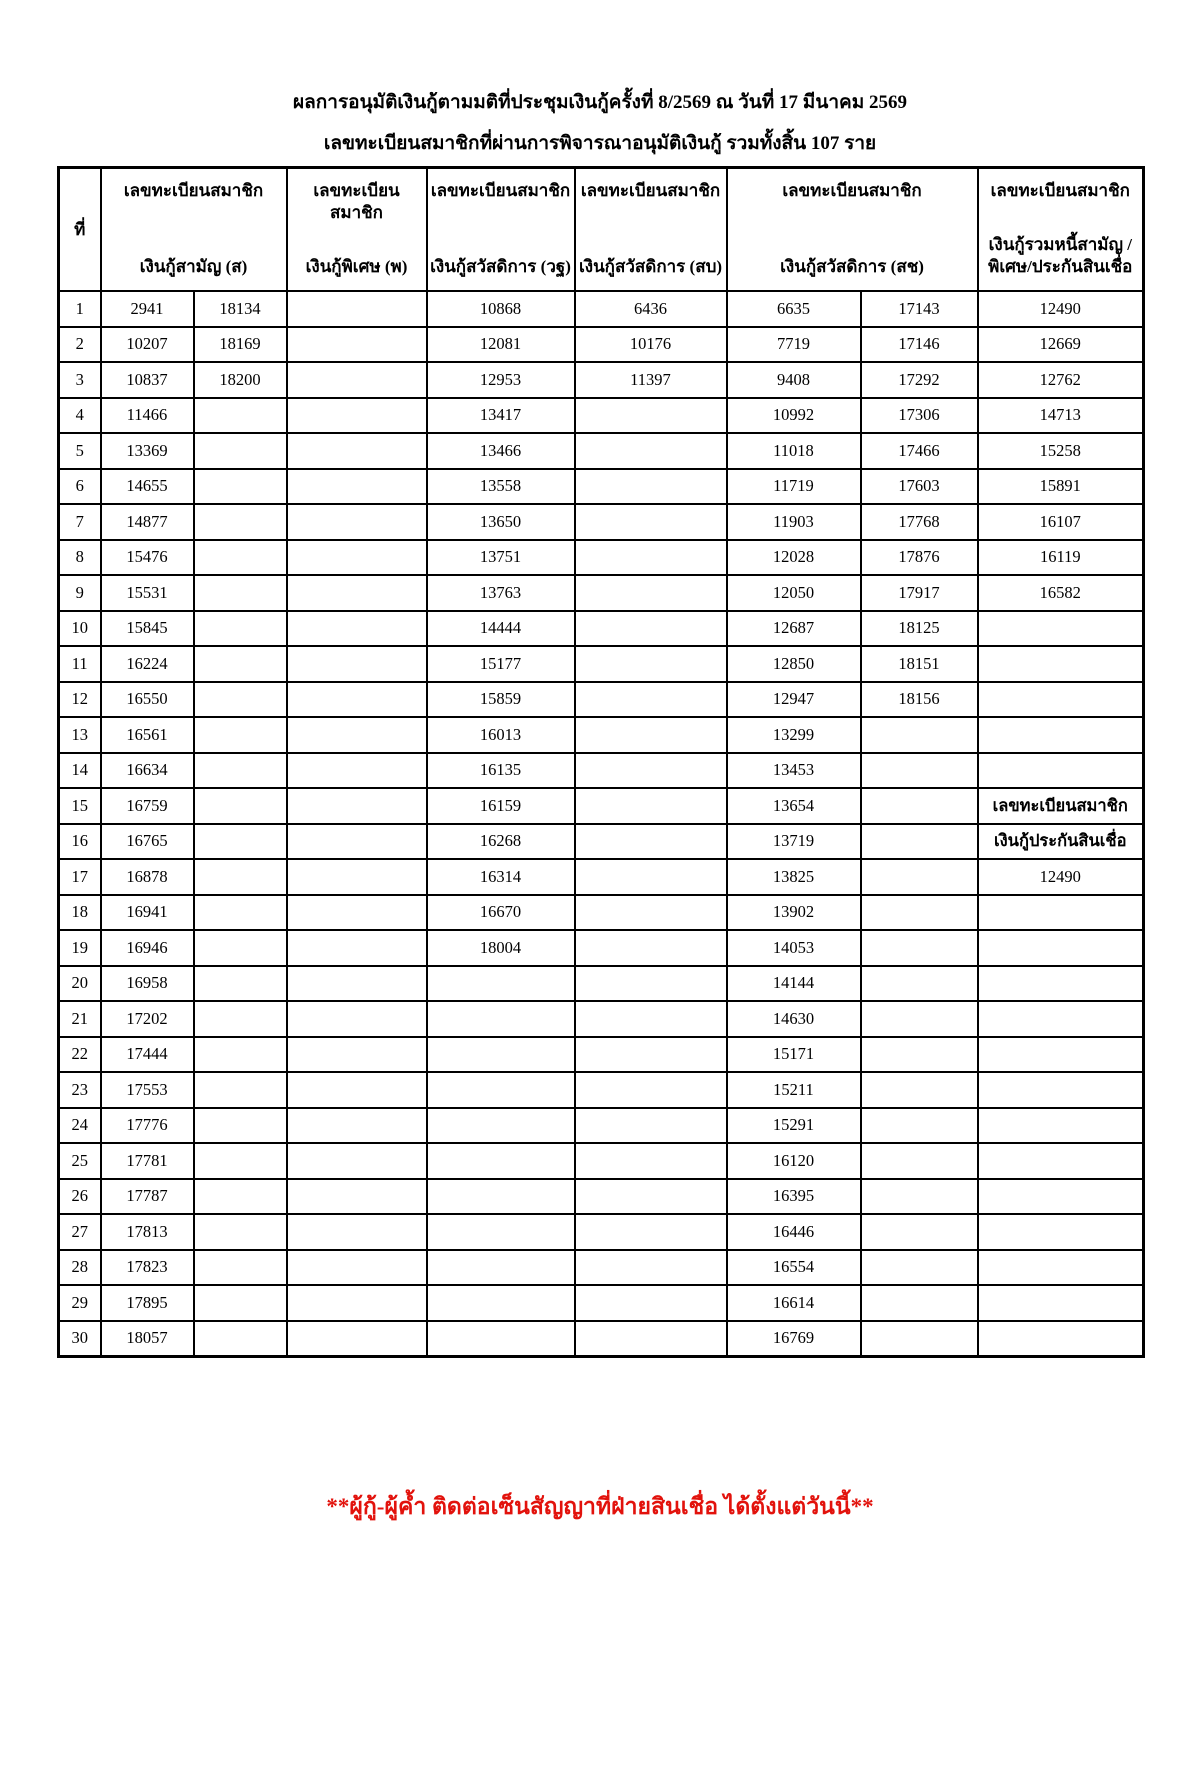 The width and height of the screenshot is (1200, 1787). What do you see at coordinates (79, 557) in the screenshot?
I see `row-number-cell: 8` at bounding box center [79, 557].